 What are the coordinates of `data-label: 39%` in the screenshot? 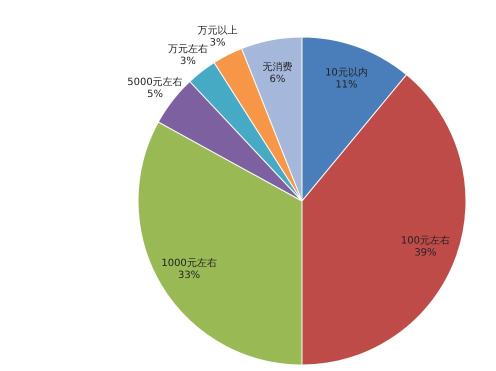 It's located at (425, 252).